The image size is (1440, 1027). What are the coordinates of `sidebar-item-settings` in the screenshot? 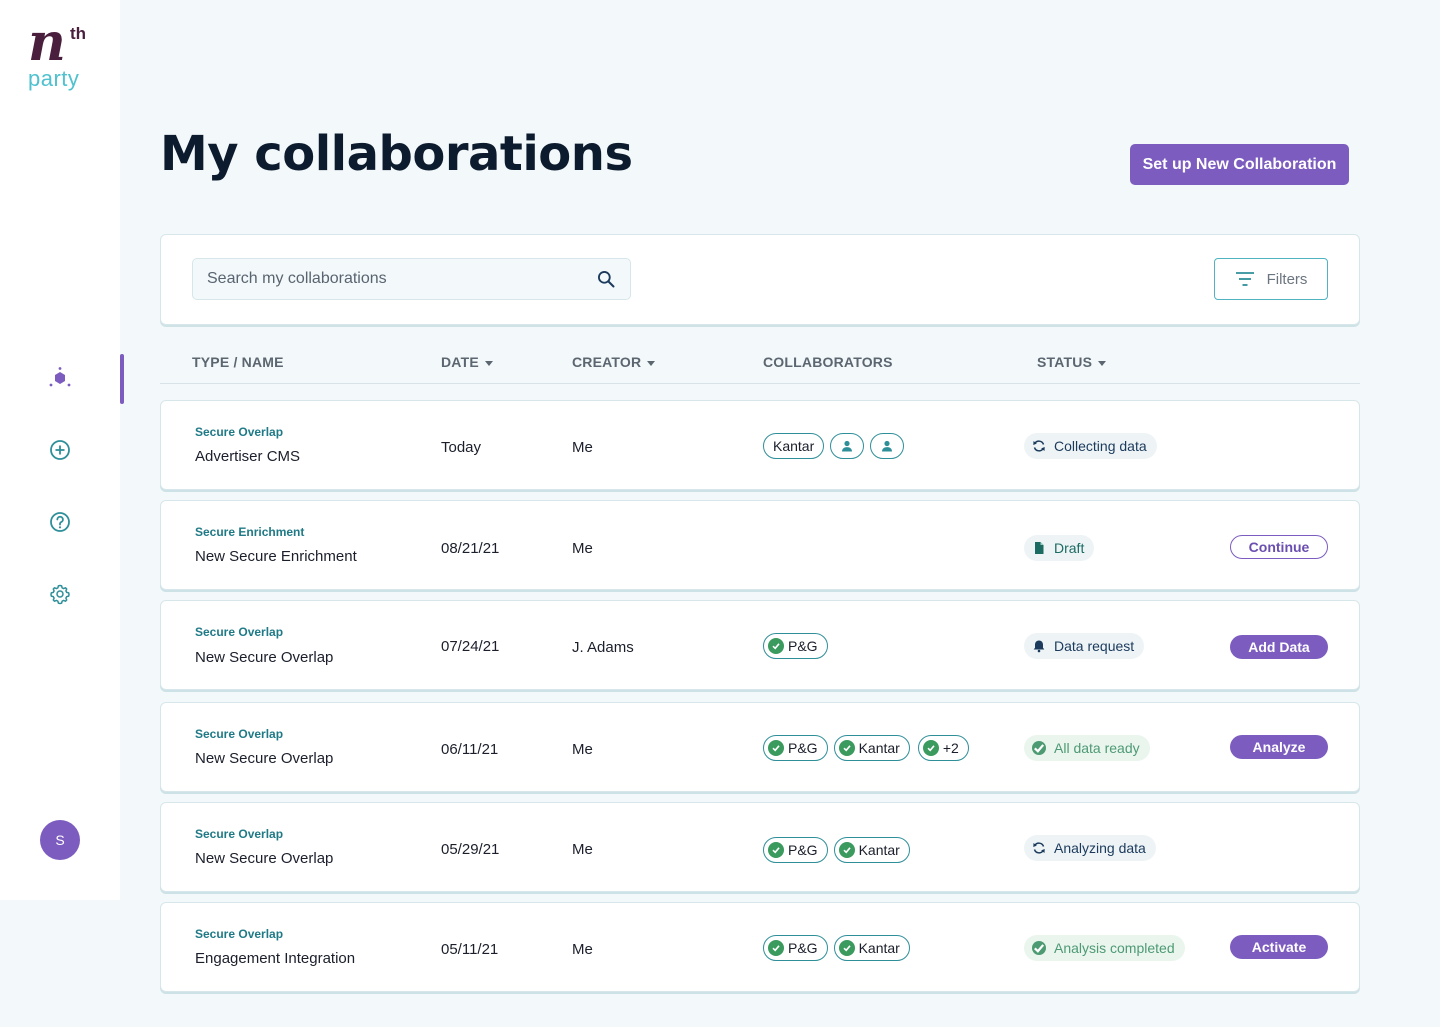 It's located at (60, 594).